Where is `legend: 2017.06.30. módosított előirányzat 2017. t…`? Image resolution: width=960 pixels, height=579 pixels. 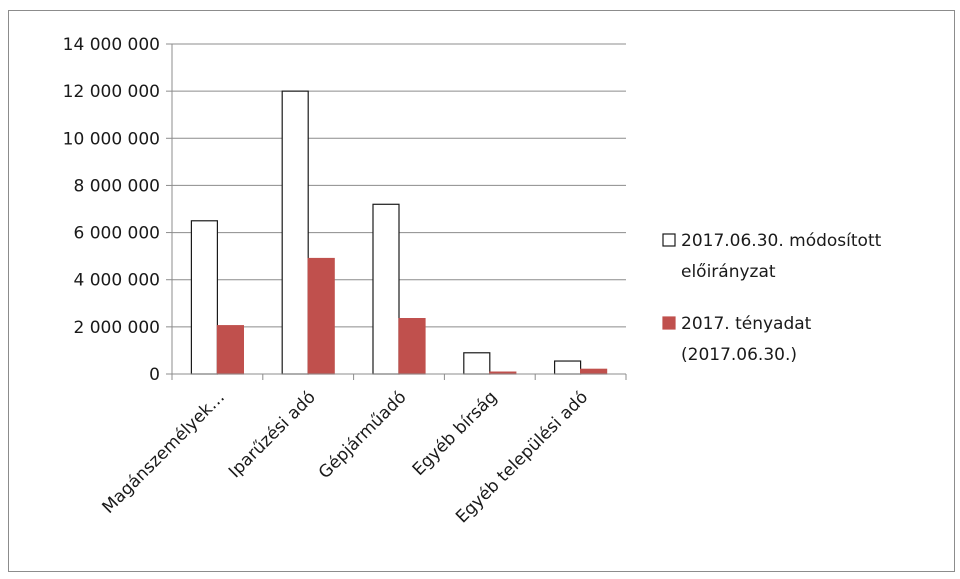
legend: 2017.06.30. módosított előirányzat 2017. t… is located at coordinates (772, 298).